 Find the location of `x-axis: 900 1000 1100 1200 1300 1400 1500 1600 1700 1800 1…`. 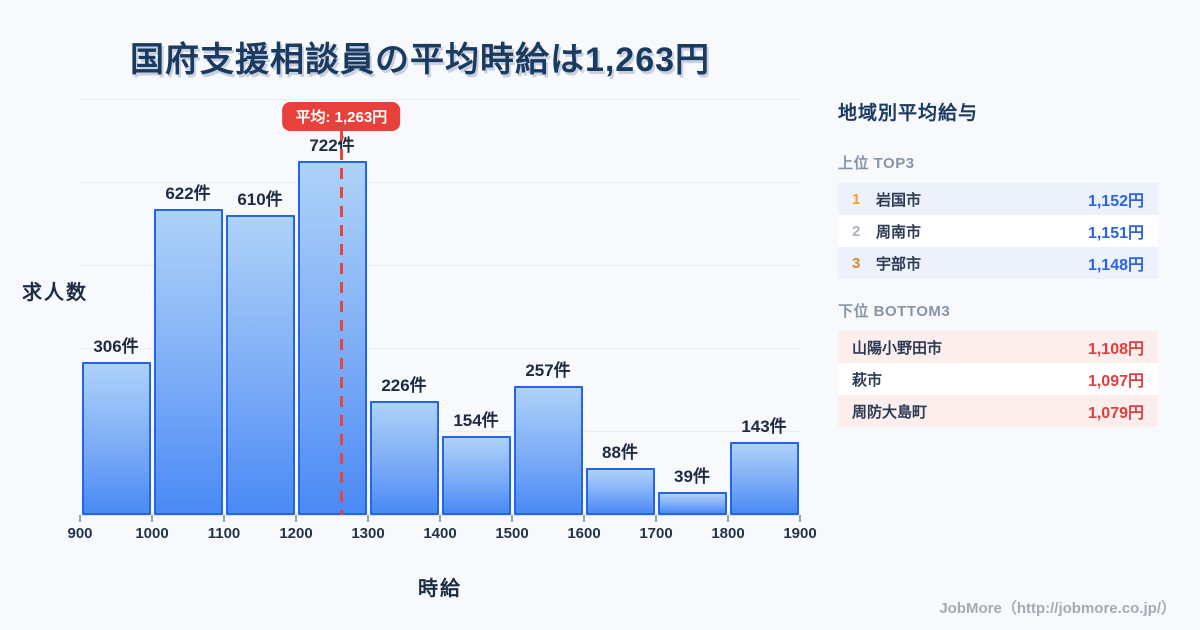

x-axis: 900 1000 1100 1200 1300 1400 1500 1600 1700 1800 1… is located at coordinates (442, 540).